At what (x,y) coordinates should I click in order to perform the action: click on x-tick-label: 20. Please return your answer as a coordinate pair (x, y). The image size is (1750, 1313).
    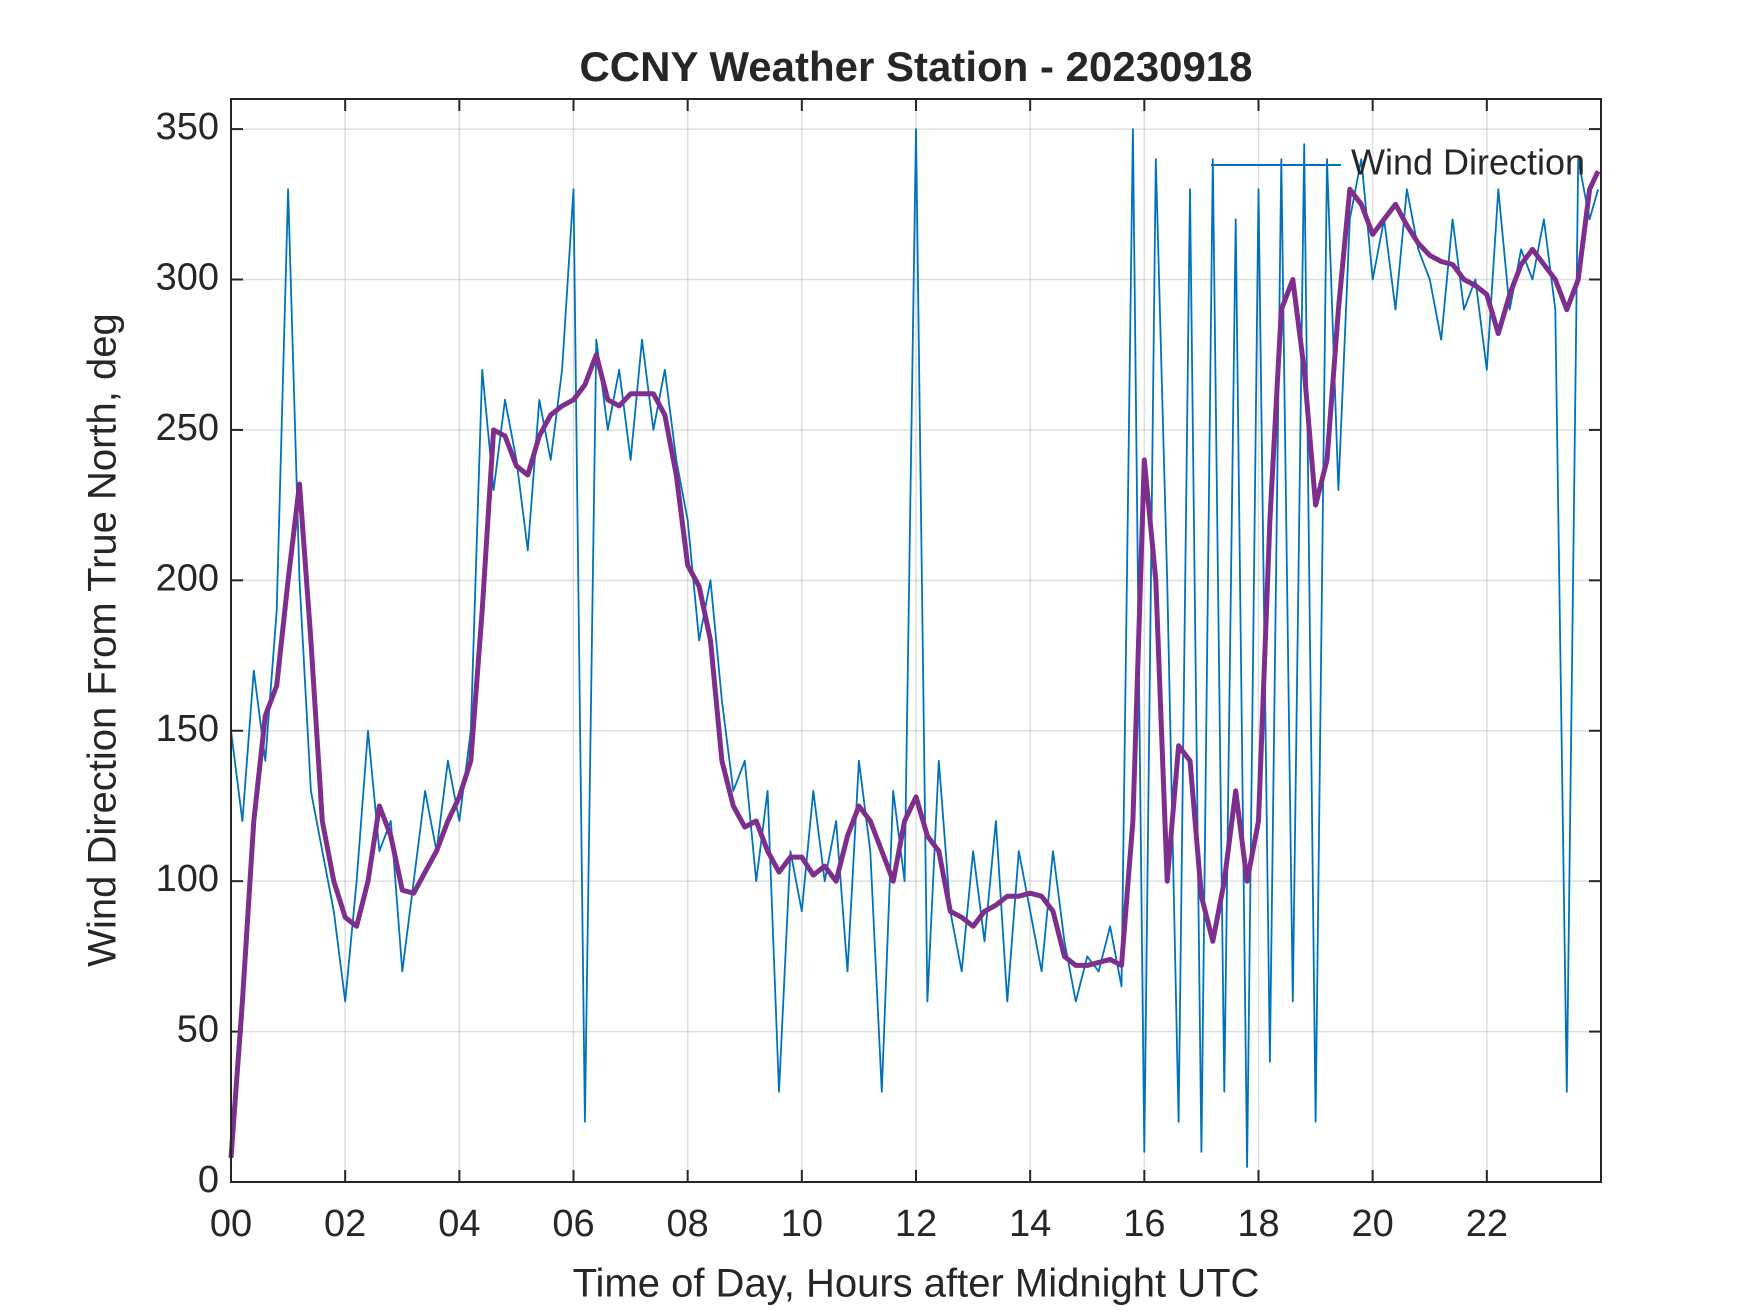
    Looking at the image, I should click on (1373, 1224).